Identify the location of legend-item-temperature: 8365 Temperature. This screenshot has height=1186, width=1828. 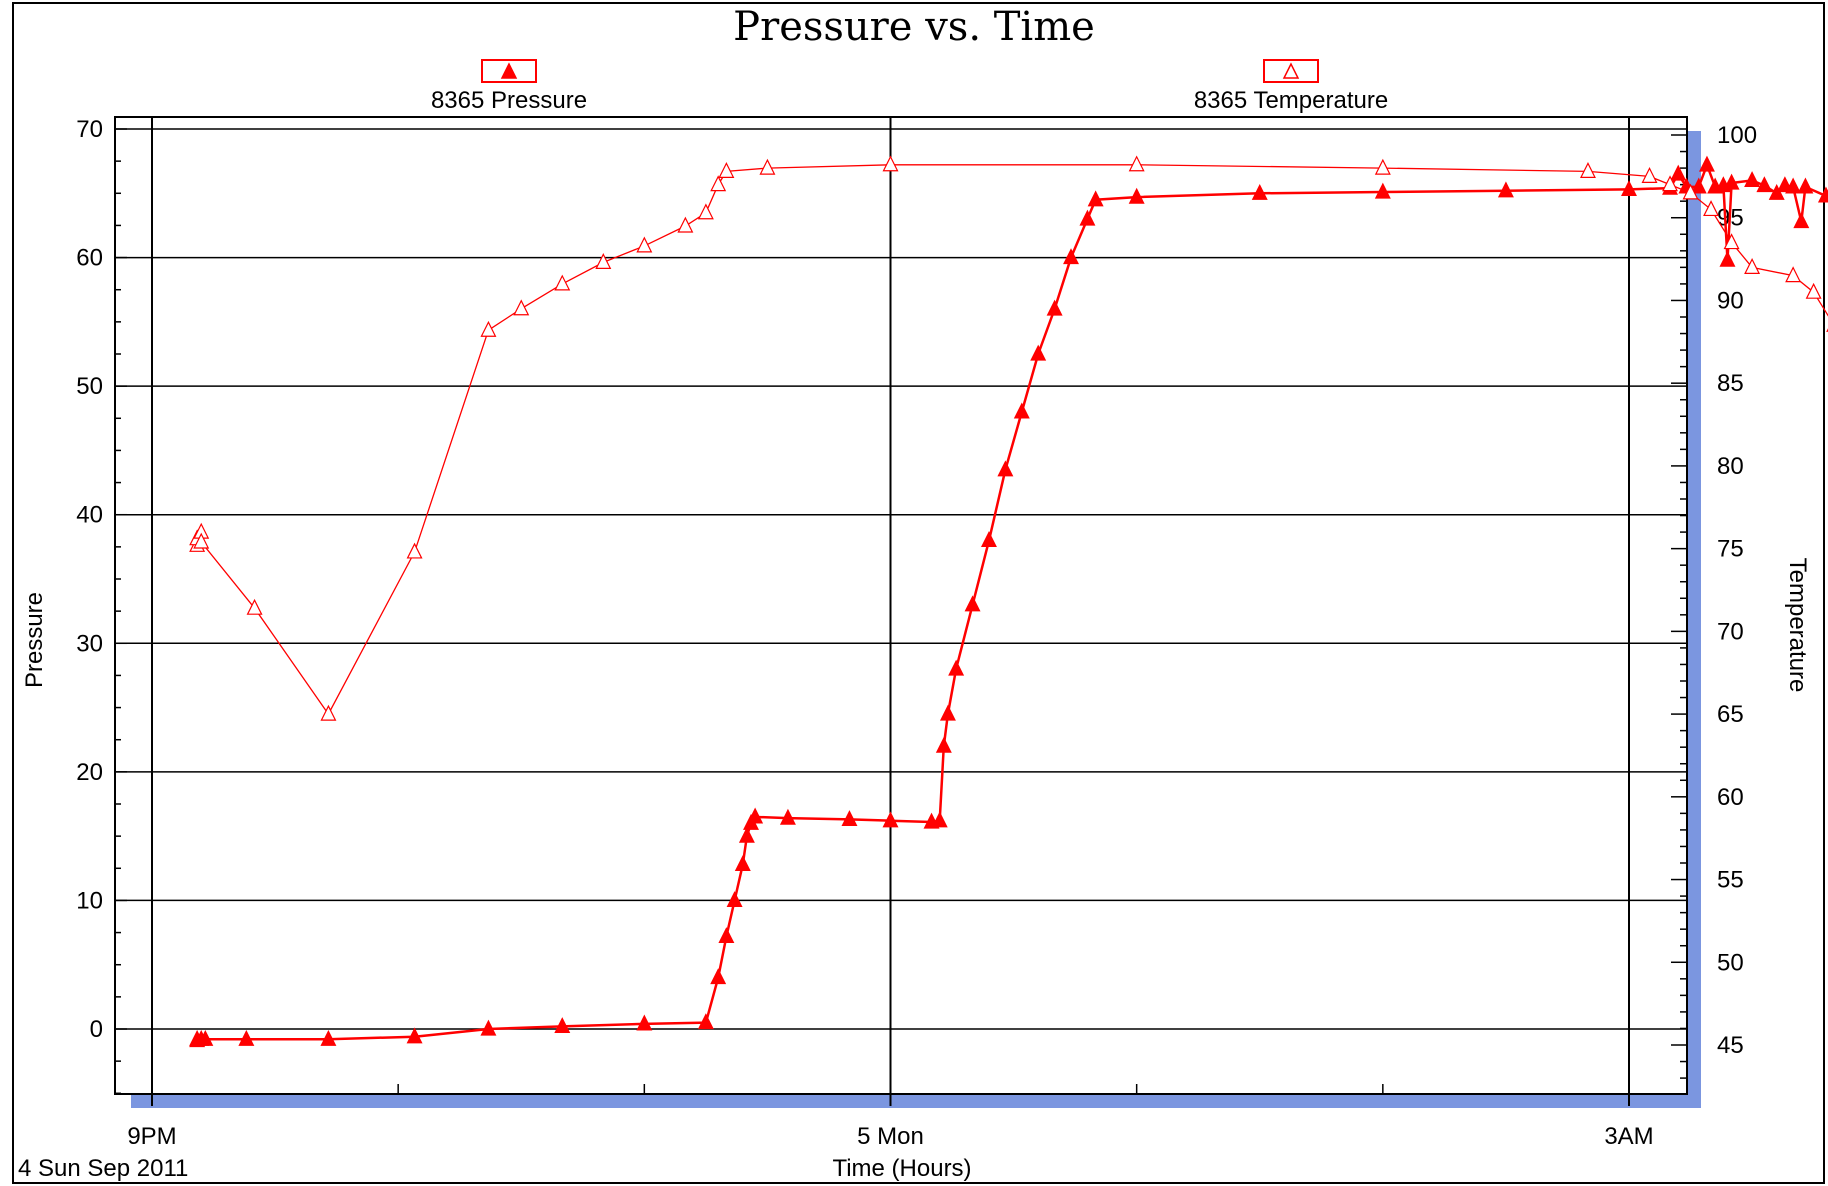
(1291, 86).